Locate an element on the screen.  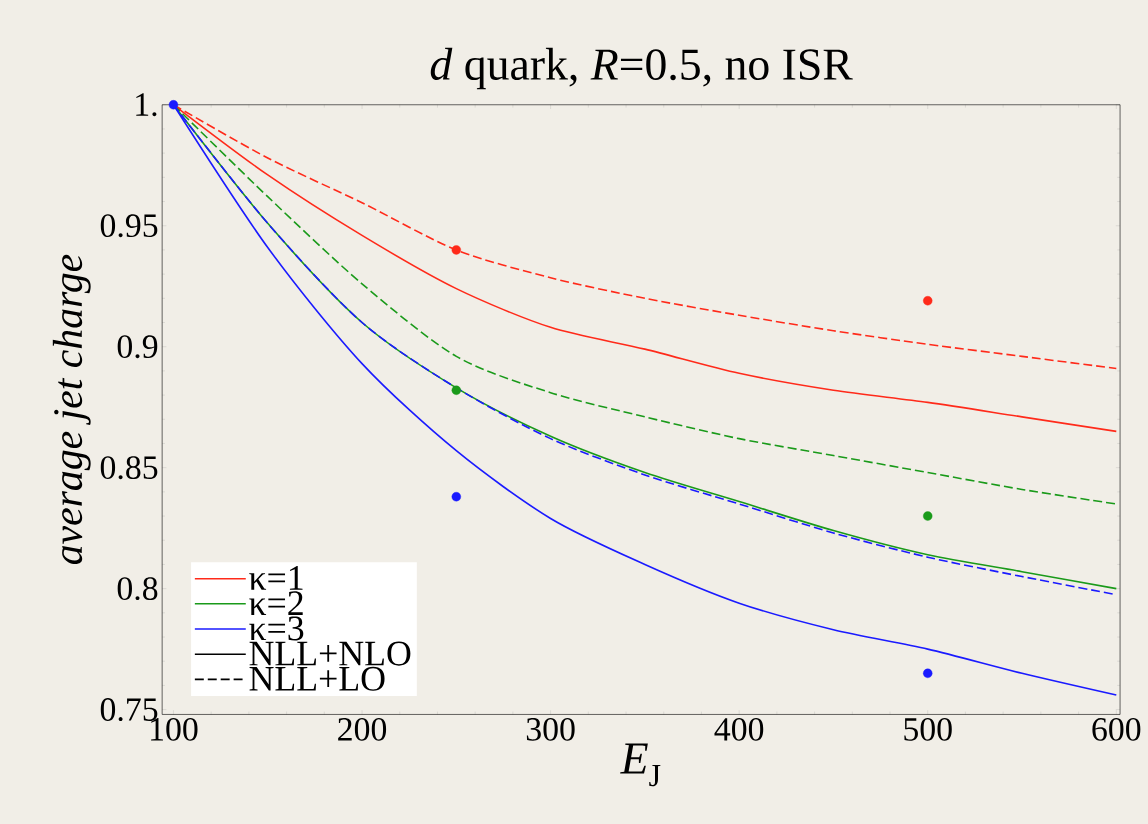
y-axis-title: average jet charge is located at coordinates (71, 409).